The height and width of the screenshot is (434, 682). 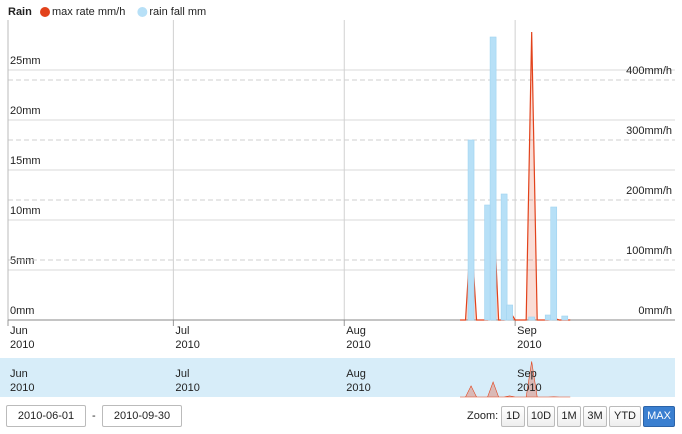 I want to click on y-tick-label: 10mm, so click(x=25, y=211).